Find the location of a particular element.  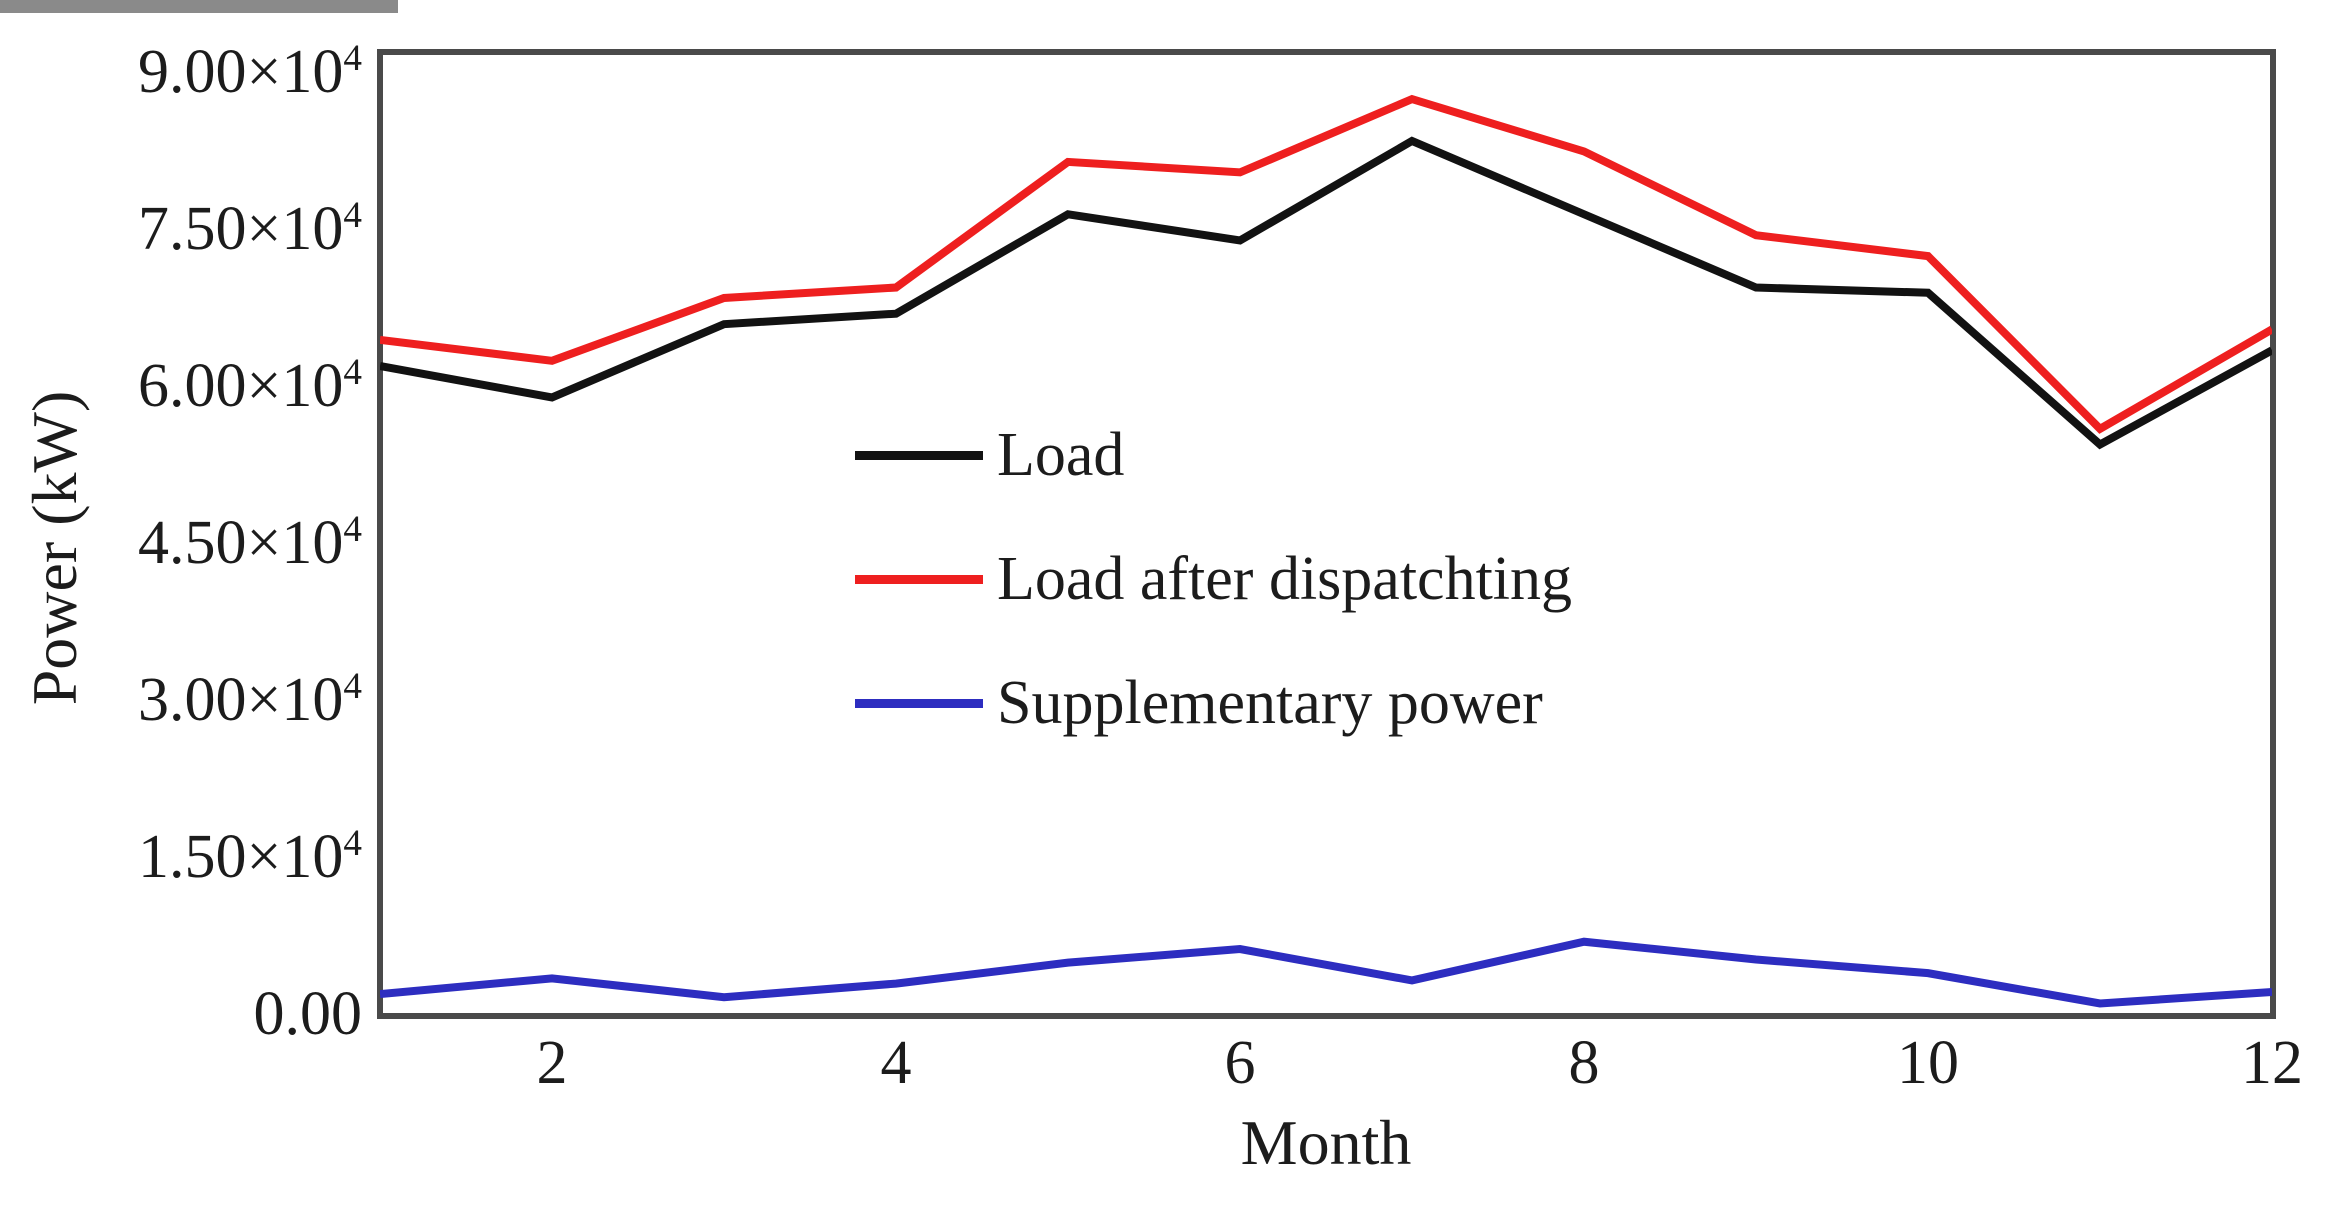

y-axis-title: Power (kW) is located at coordinates (54, 548).